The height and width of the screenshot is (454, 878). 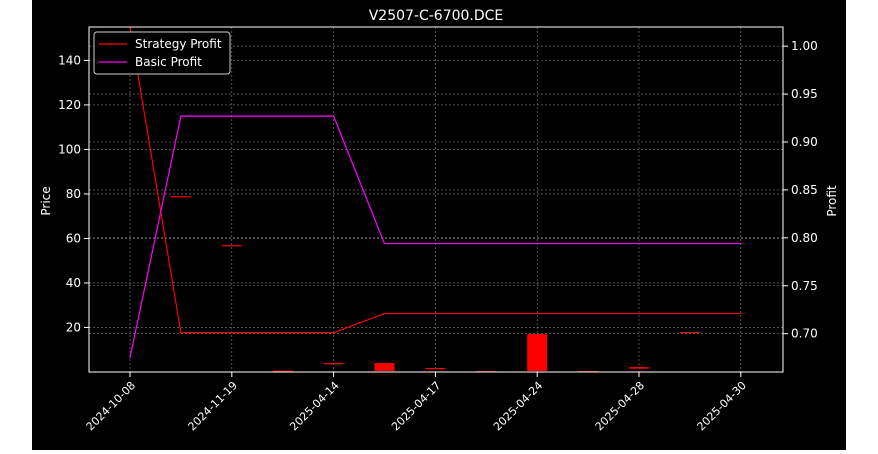 What do you see at coordinates (46, 200) in the screenshot?
I see `y-axis-left-label: Price` at bounding box center [46, 200].